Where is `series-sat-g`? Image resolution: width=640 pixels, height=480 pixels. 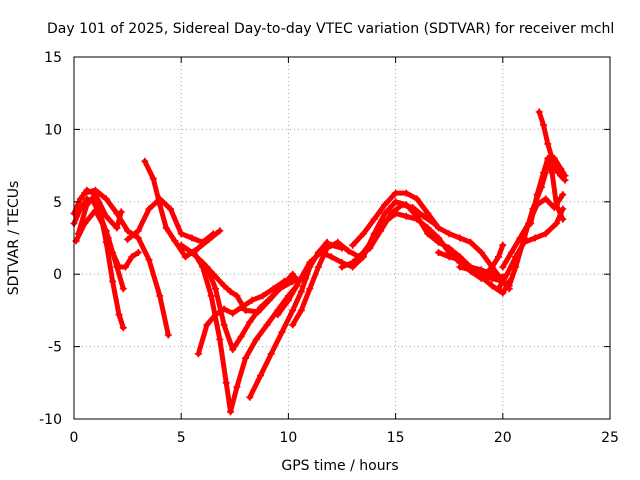
series-sat-g is located at coordinates (182, 209).